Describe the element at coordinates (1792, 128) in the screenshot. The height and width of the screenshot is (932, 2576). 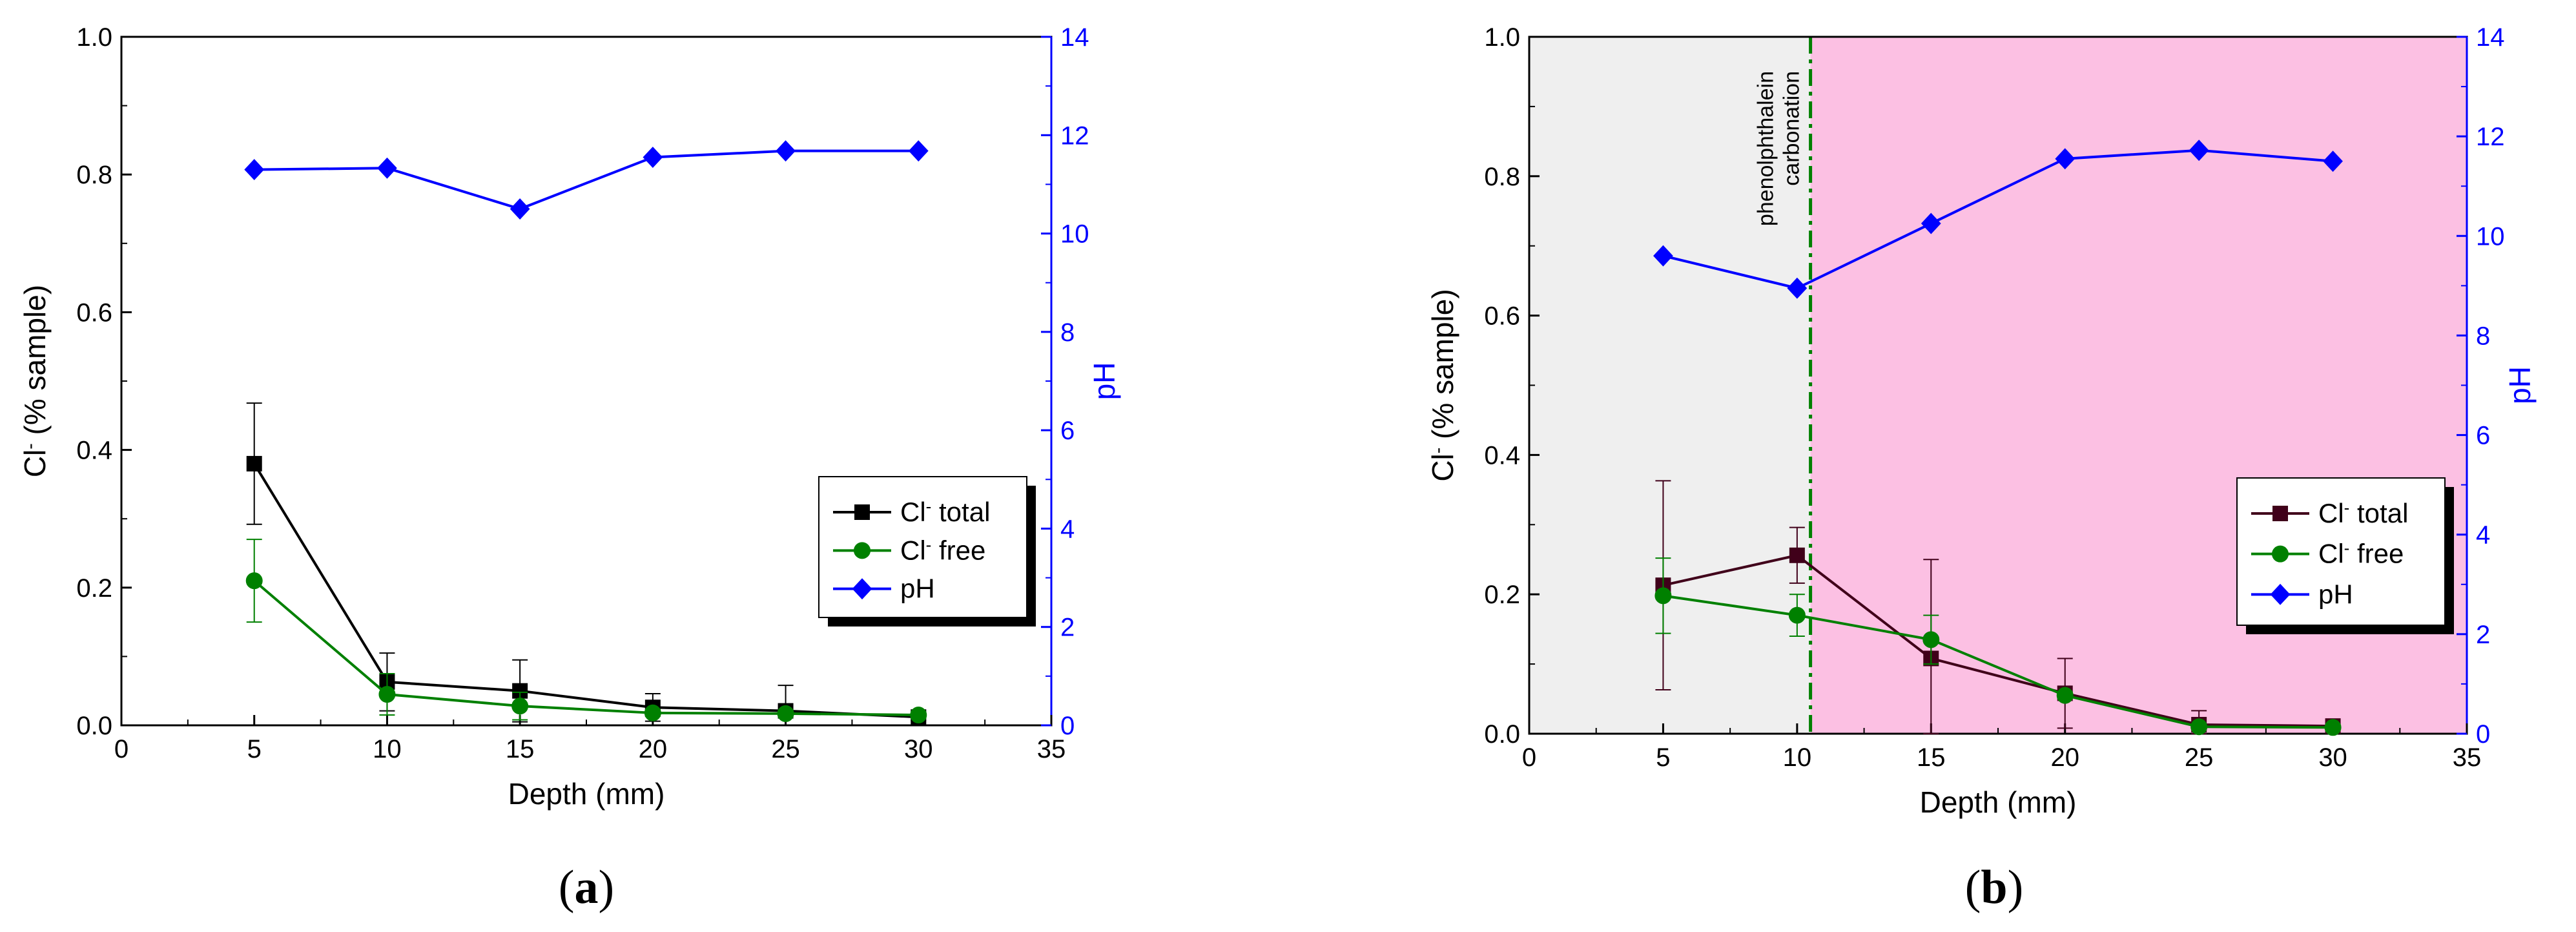
I see `vline-annotation-line: carbonation` at that location.